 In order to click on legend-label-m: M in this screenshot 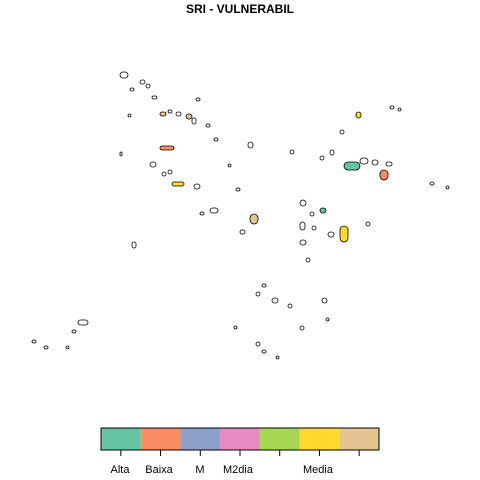, I will do `click(200, 470)`.